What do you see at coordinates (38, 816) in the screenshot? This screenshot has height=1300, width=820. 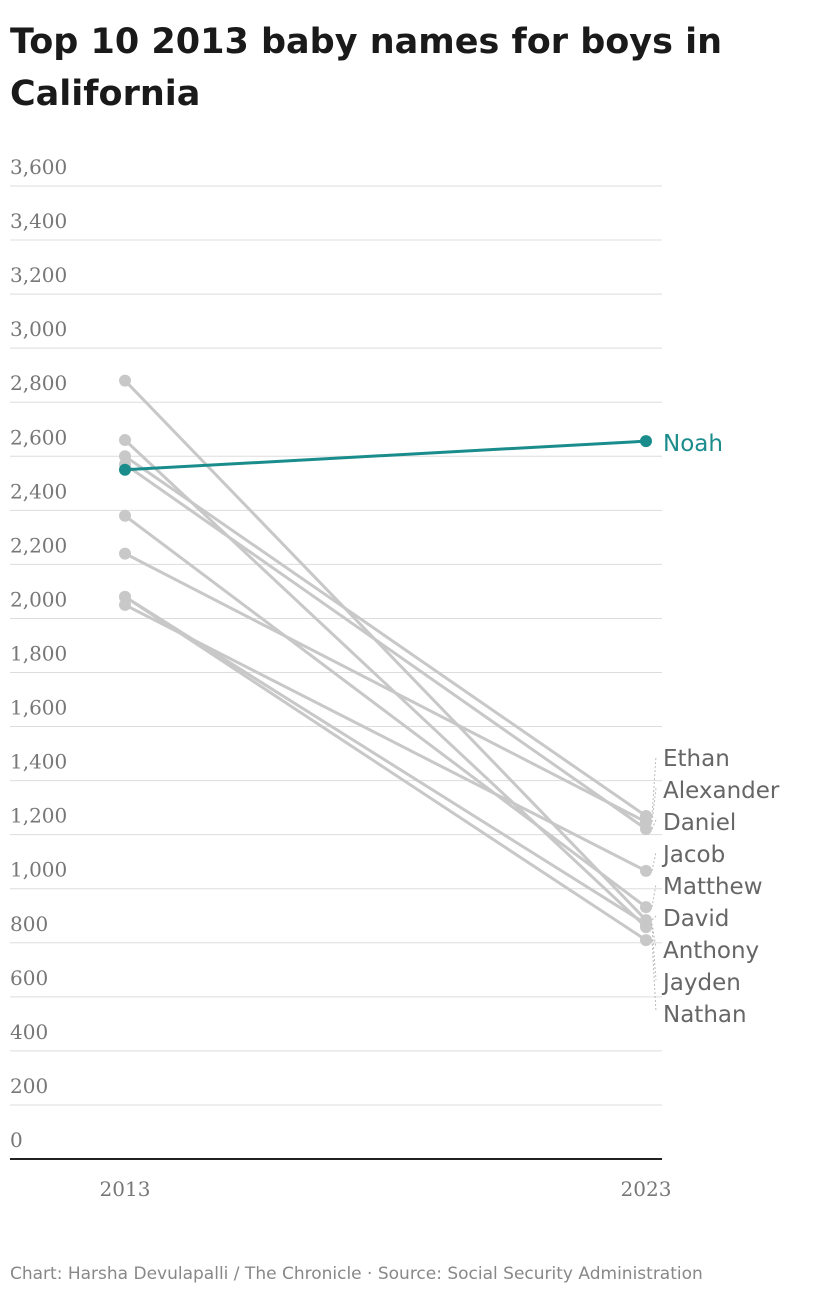 I see `y-tick-label: 1,200` at bounding box center [38, 816].